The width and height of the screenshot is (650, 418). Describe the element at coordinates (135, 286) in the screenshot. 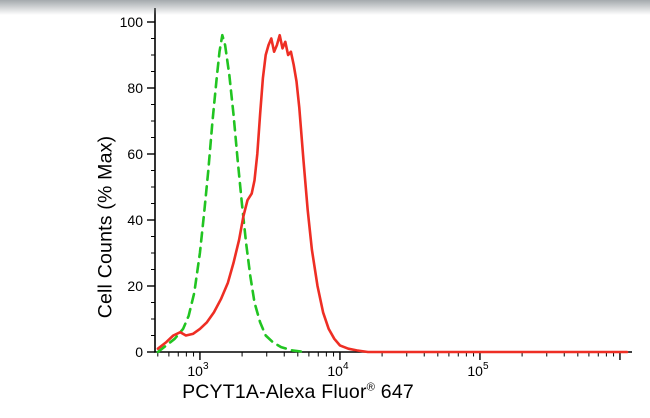

I see `y-tick-label: 20` at that location.